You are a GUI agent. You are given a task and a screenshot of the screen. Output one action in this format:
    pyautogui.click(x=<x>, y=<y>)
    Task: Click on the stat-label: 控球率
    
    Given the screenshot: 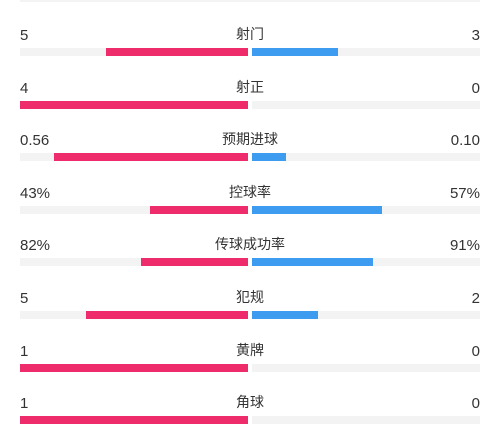 What is the action you would take?
    pyautogui.click(x=250, y=192)
    